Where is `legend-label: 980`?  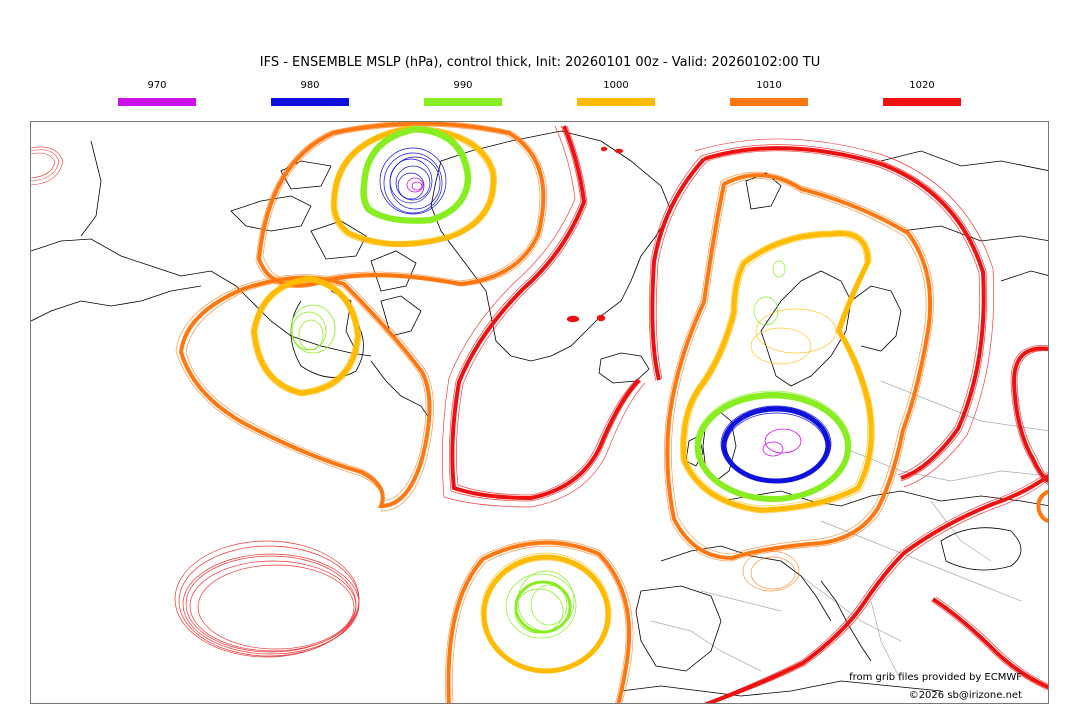 legend-label: 980 is located at coordinates (310, 85).